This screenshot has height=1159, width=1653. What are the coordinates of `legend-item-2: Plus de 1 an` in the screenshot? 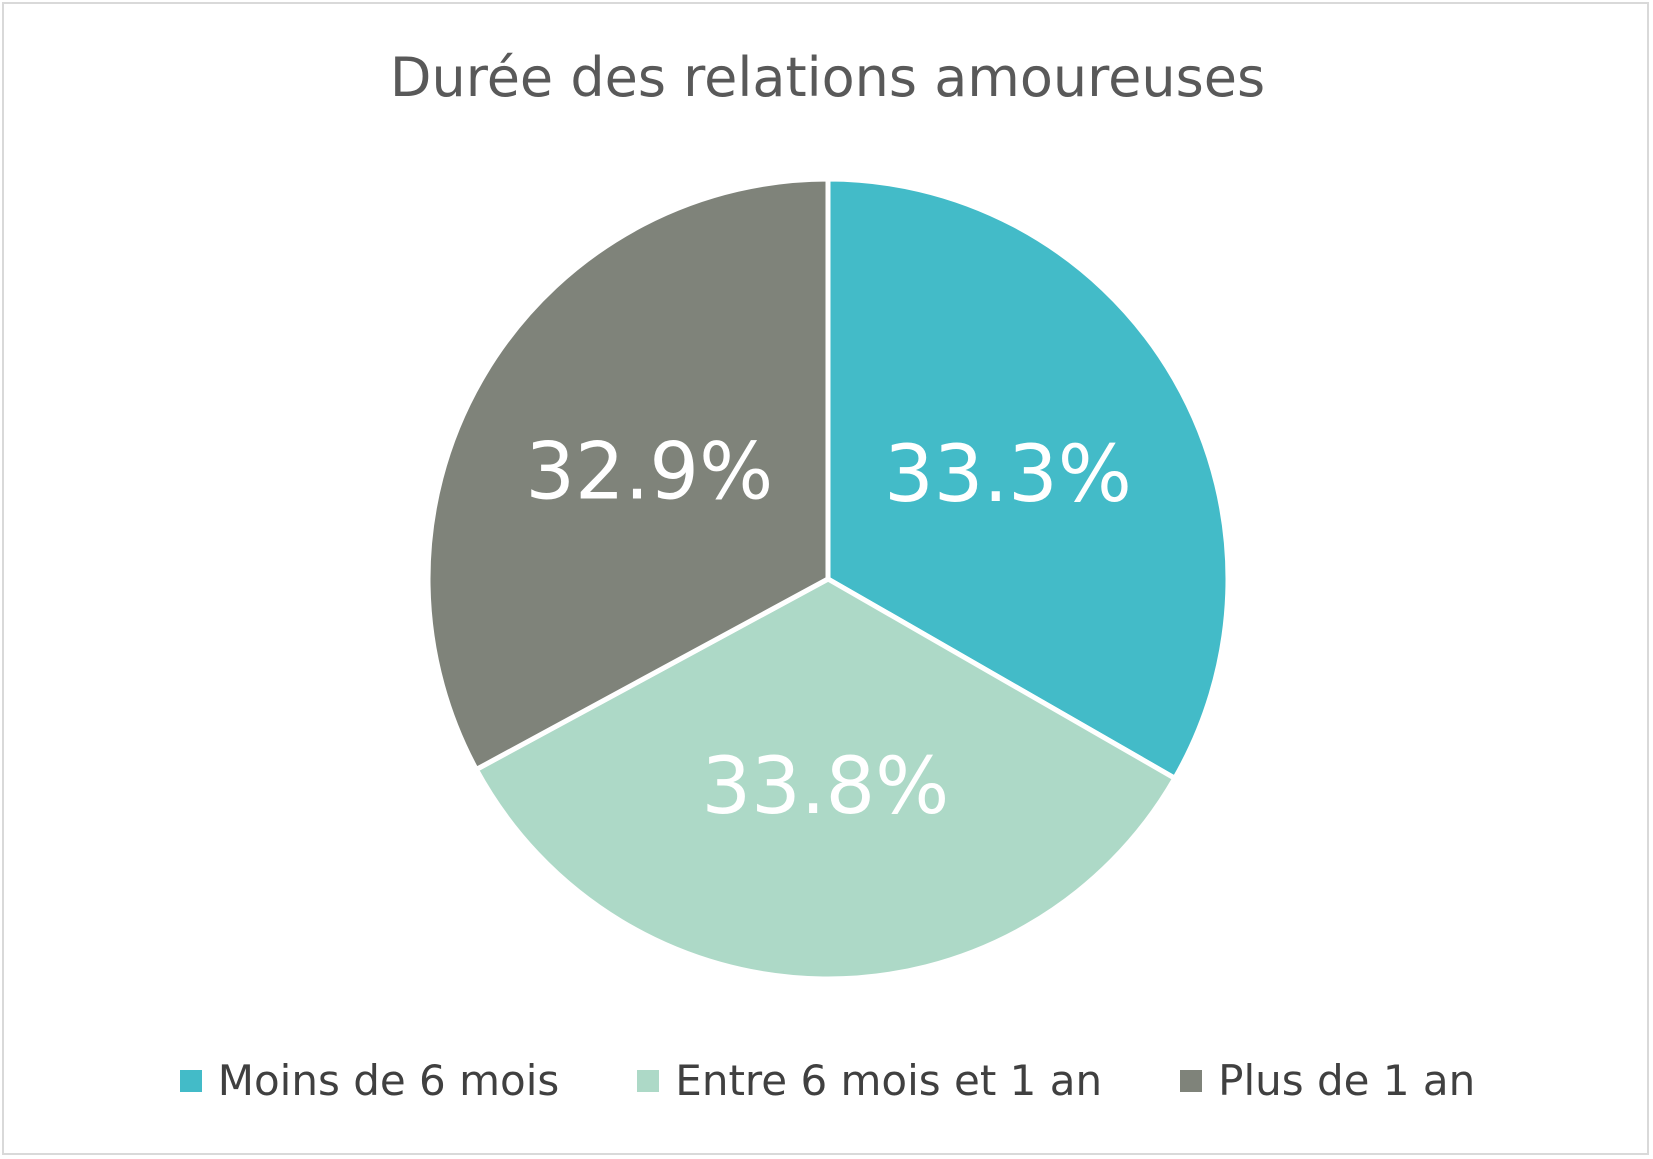 It's located at (1327, 1080).